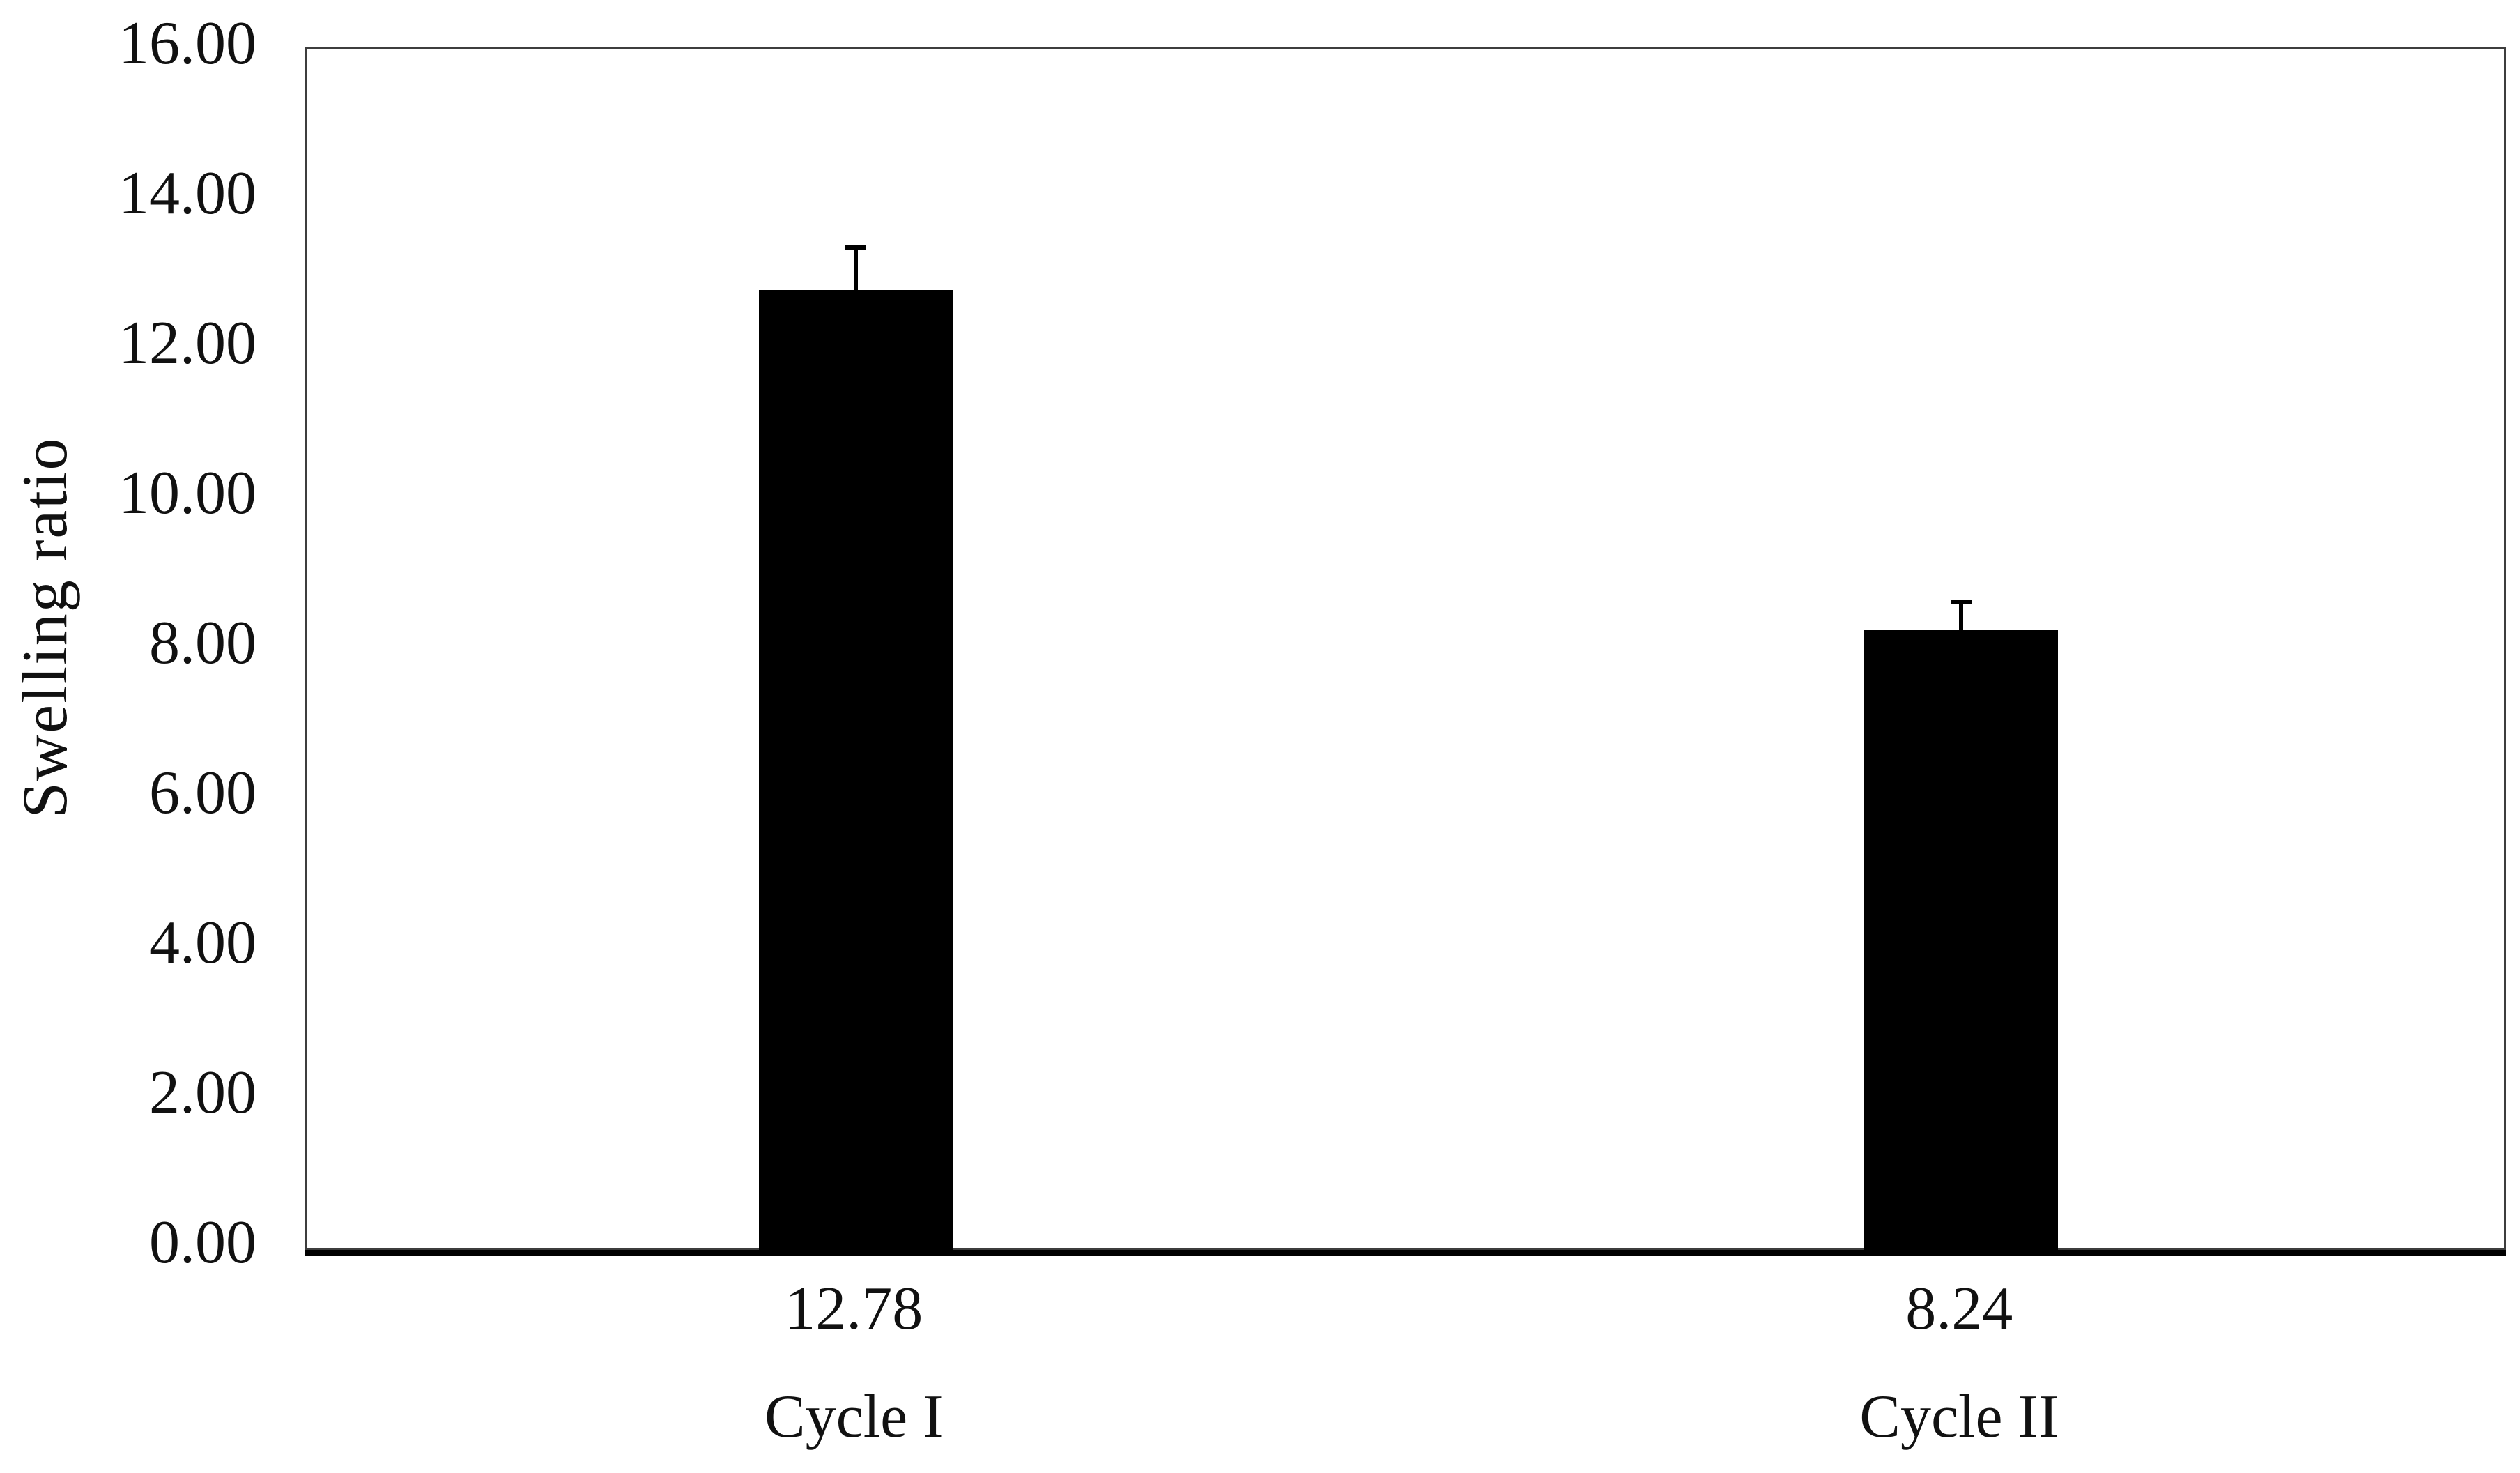 Image resolution: width=2520 pixels, height=1473 pixels. Describe the element at coordinates (187, 343) in the screenshot. I see `y-tick-label: 12.00` at that location.